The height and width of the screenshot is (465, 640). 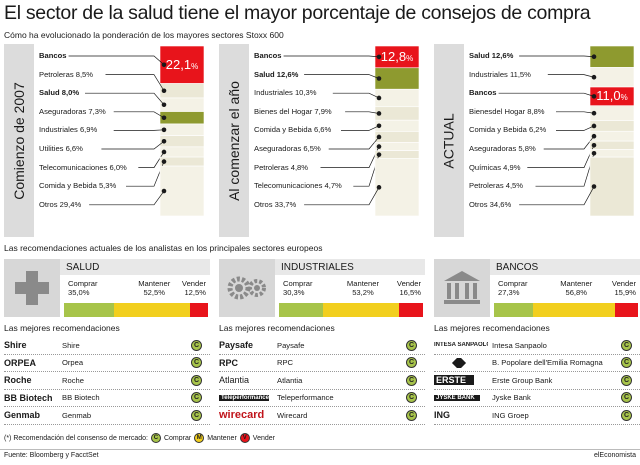 I want to click on best-row: Roche Roche C, so click(x=107, y=381).